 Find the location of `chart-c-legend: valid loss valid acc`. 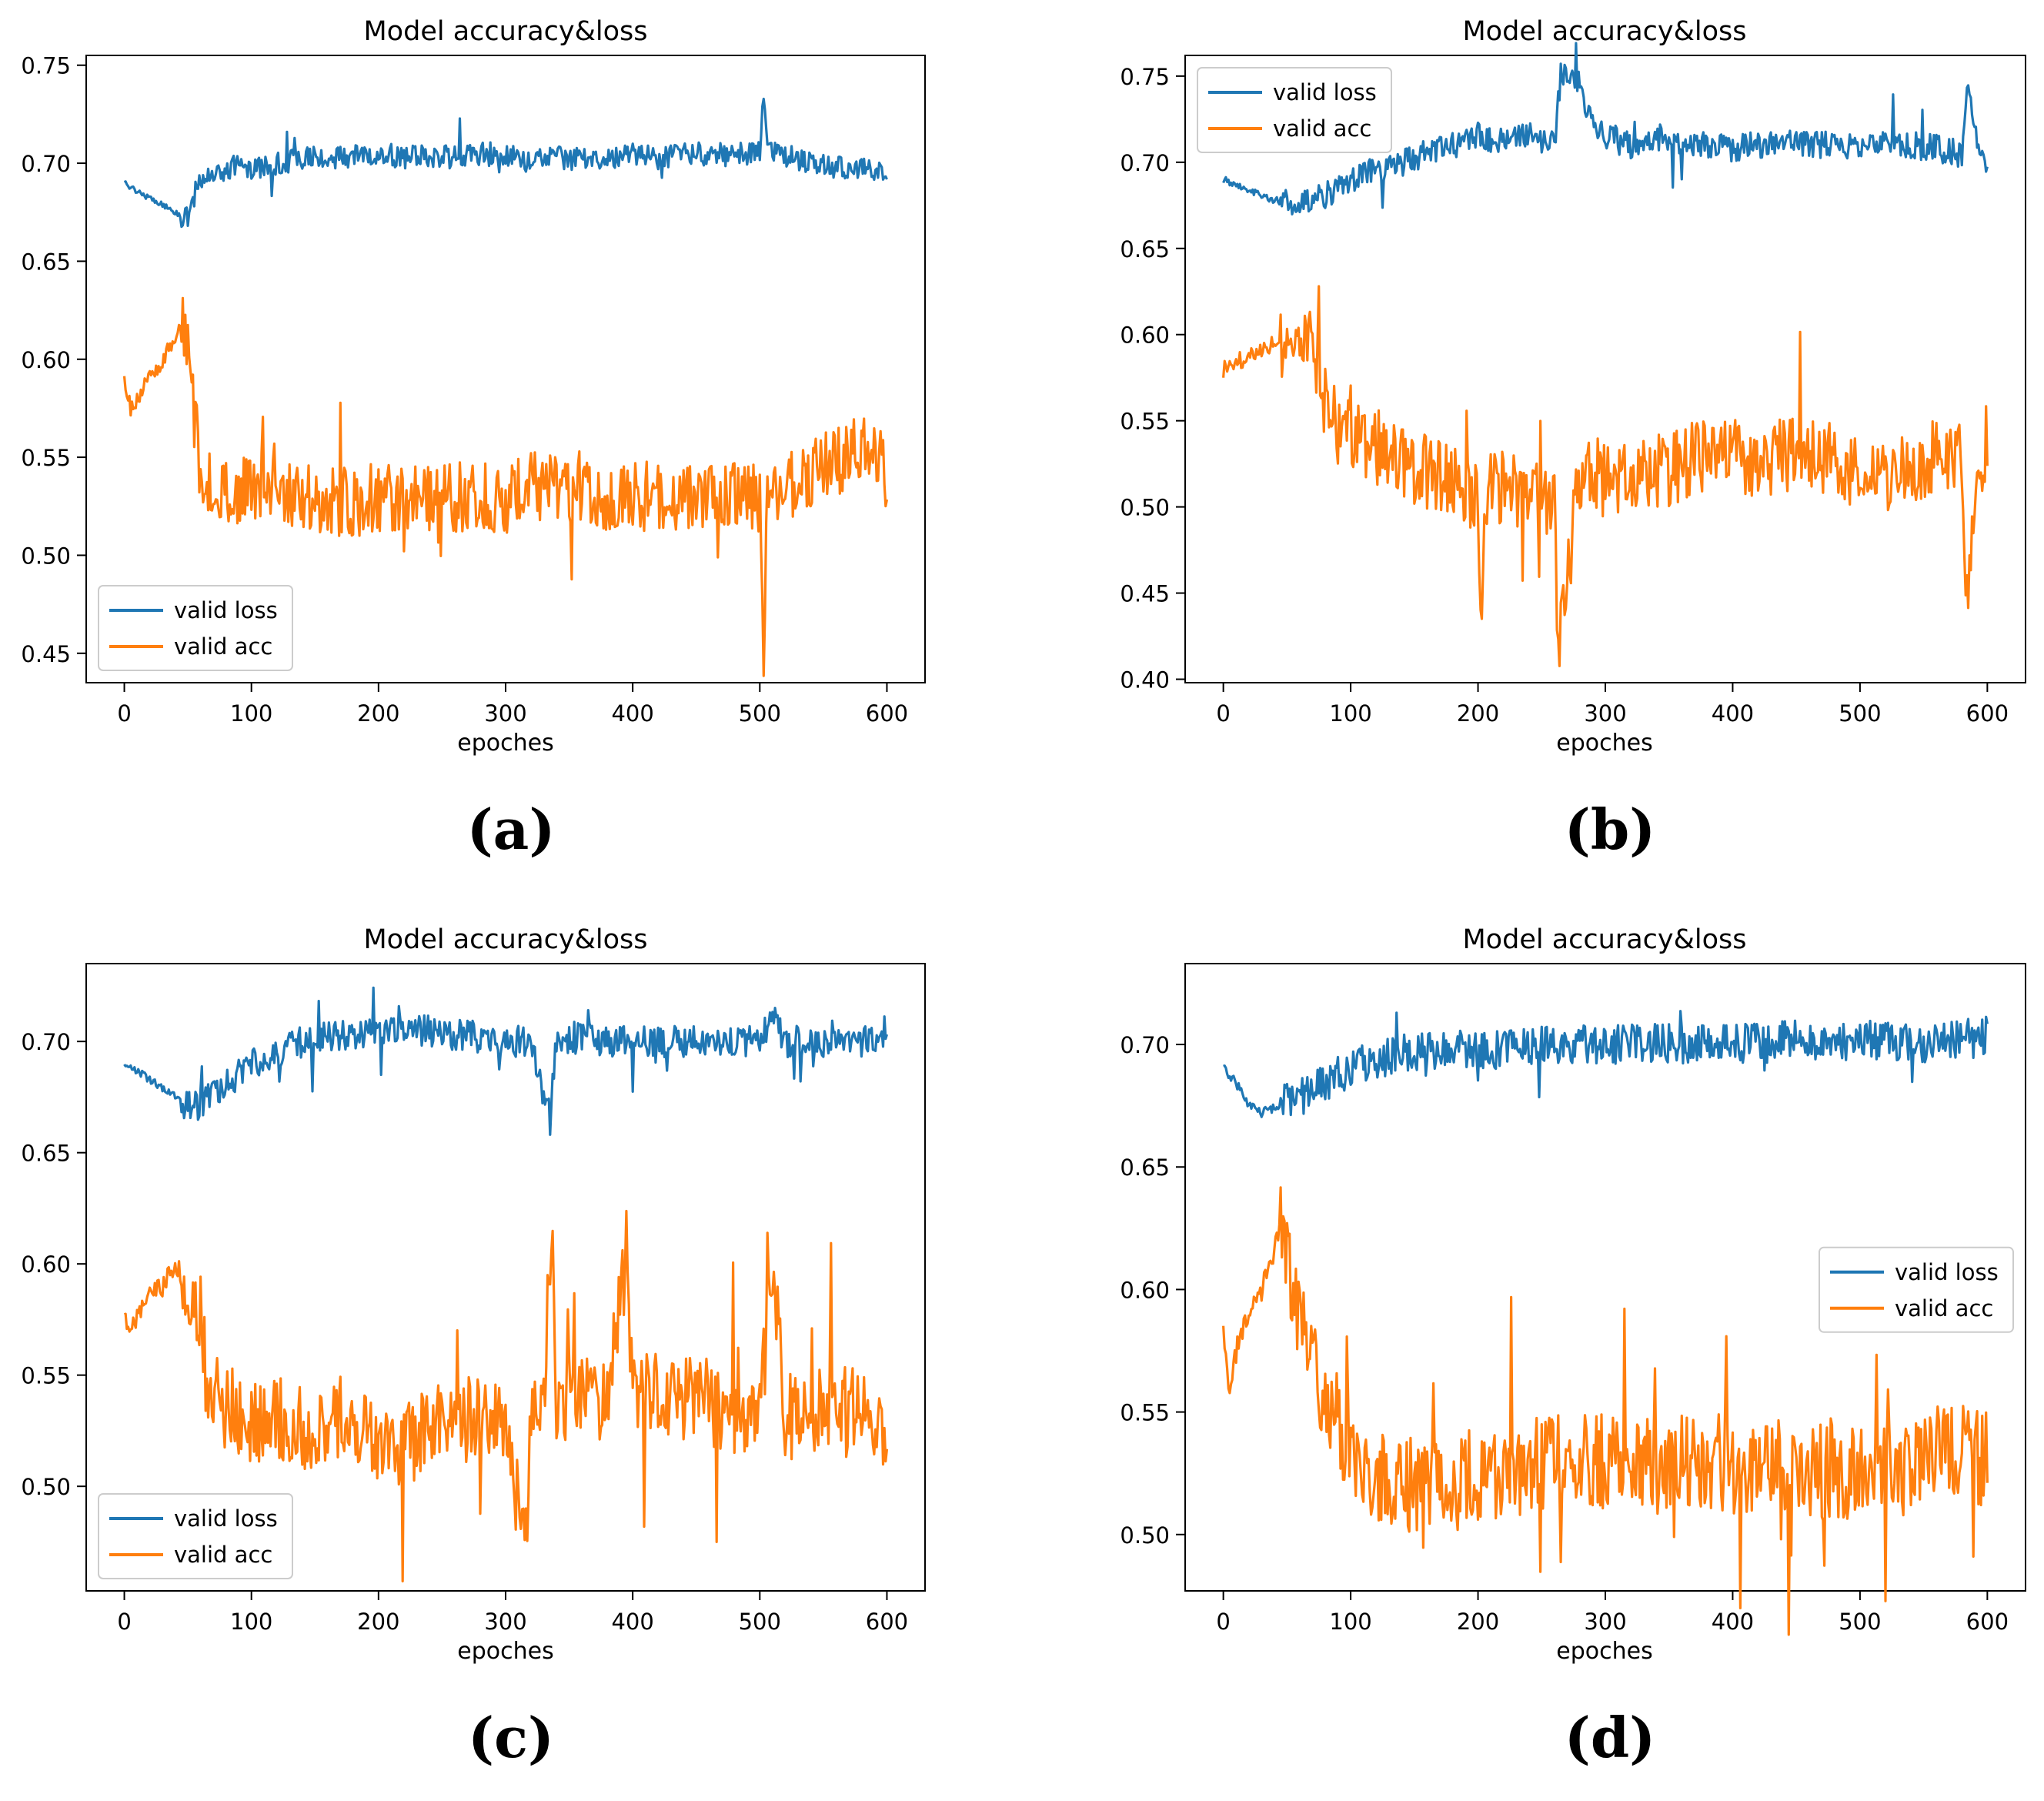

chart-c-legend: valid loss valid acc is located at coordinates (195, 1536).